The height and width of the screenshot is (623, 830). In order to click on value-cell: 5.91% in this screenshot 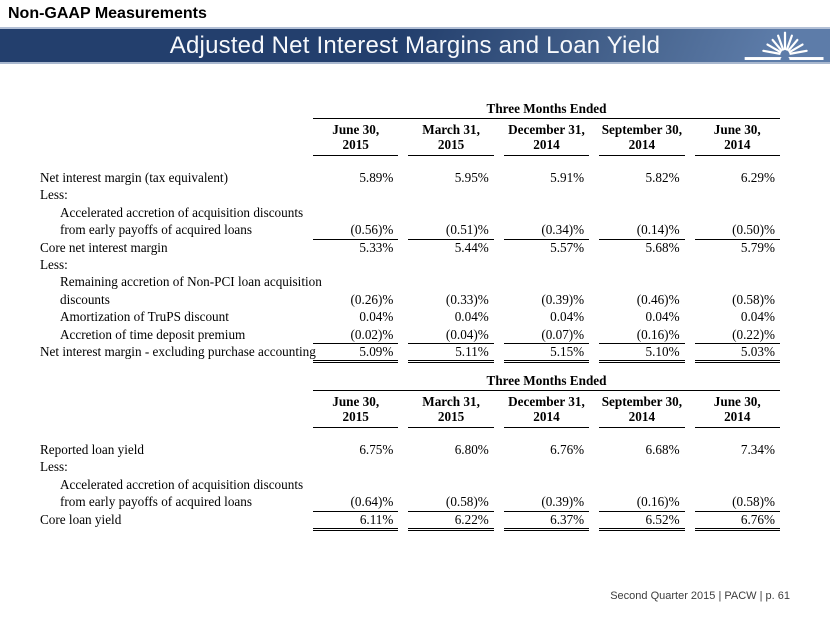, I will do `click(567, 177)`.